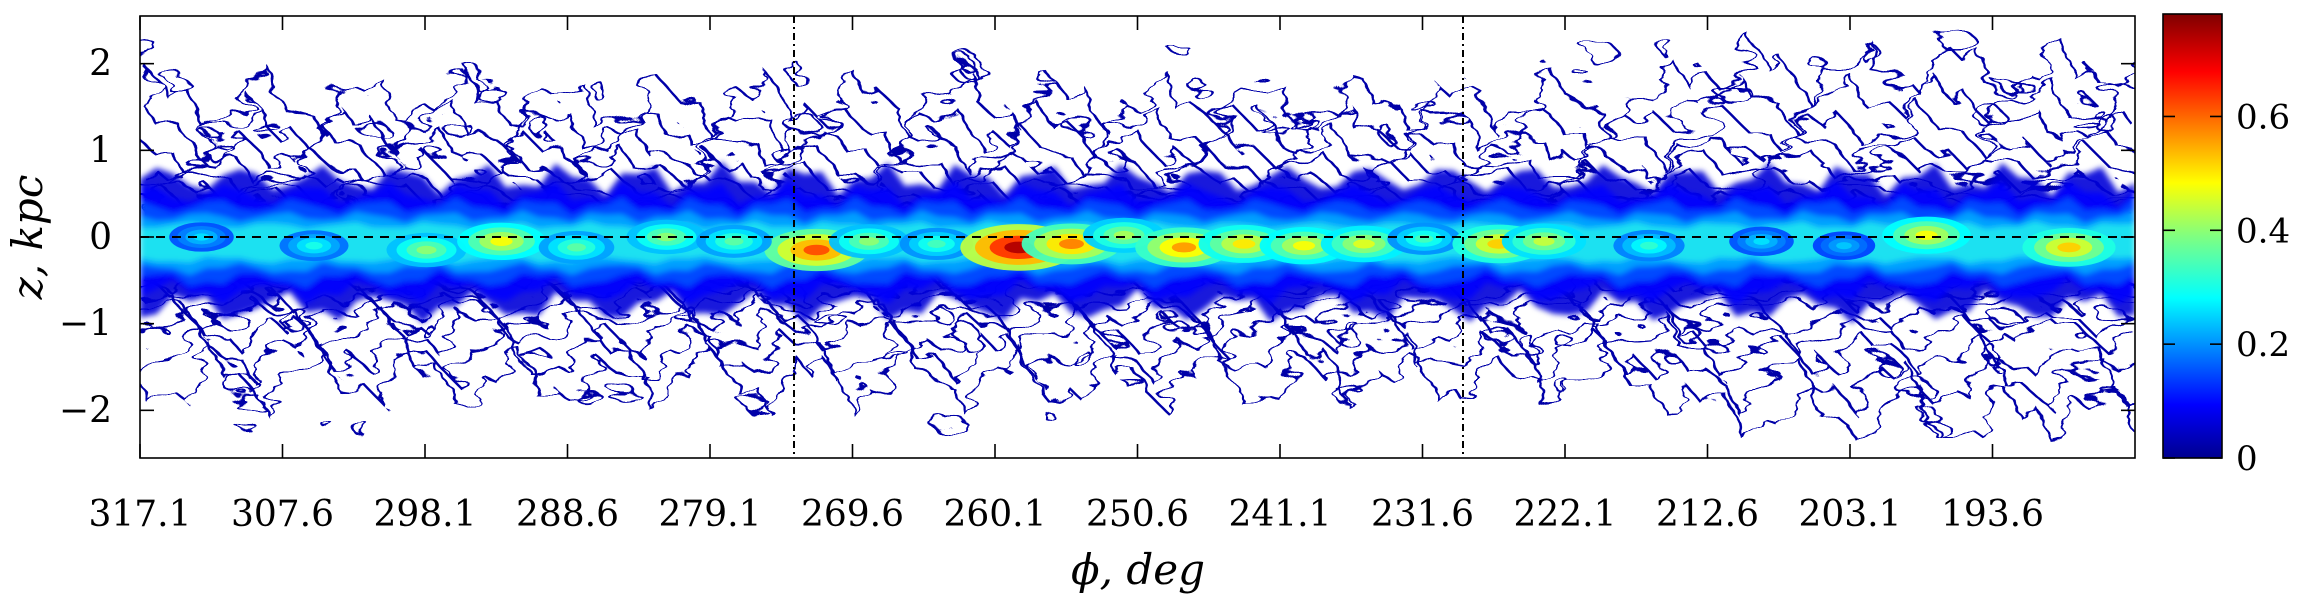 The height and width of the screenshot is (598, 2305). What do you see at coordinates (1564, 514) in the screenshot?
I see `x-tick-label: 222.1` at bounding box center [1564, 514].